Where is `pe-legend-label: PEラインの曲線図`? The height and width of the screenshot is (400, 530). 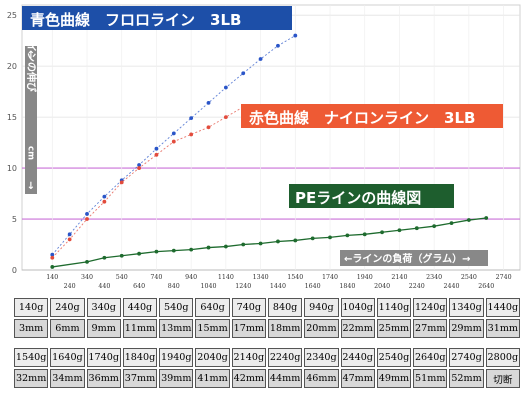 pe-legend-label: PEラインの曲線図 is located at coordinates (358, 198).